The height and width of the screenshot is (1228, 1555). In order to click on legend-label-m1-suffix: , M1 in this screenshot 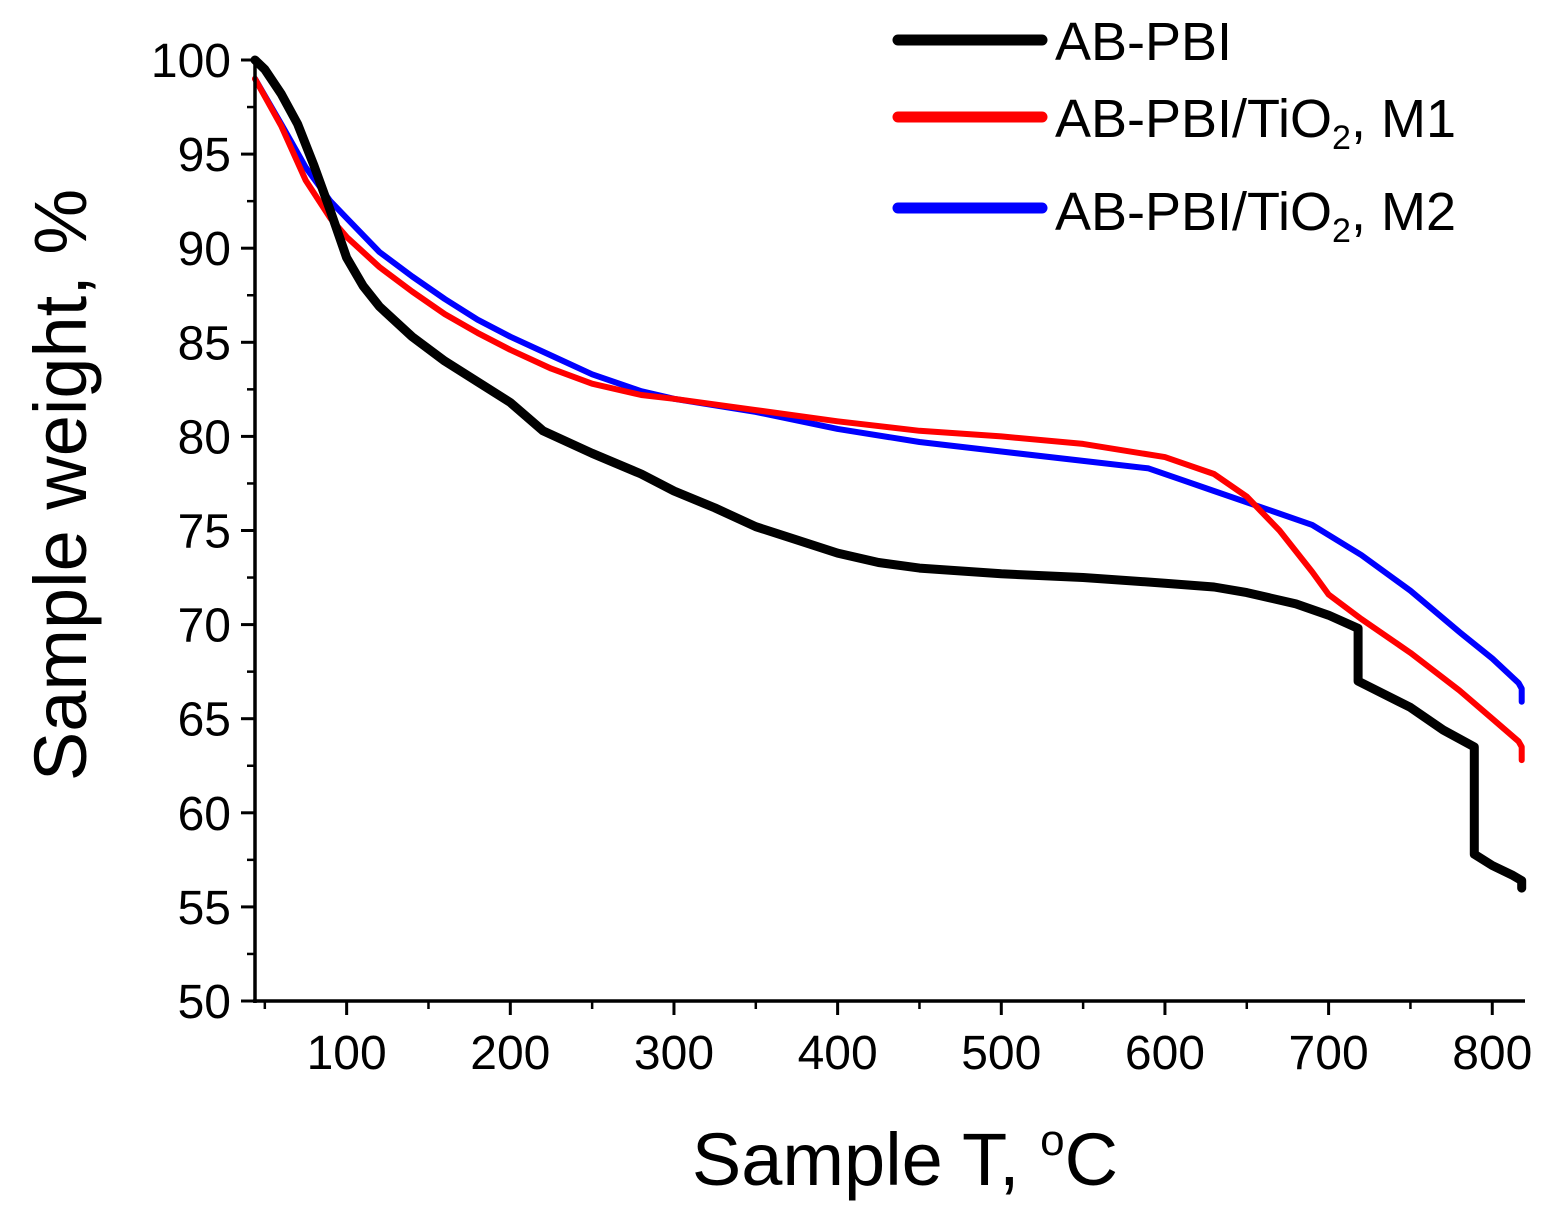, I will do `click(1403, 119)`.